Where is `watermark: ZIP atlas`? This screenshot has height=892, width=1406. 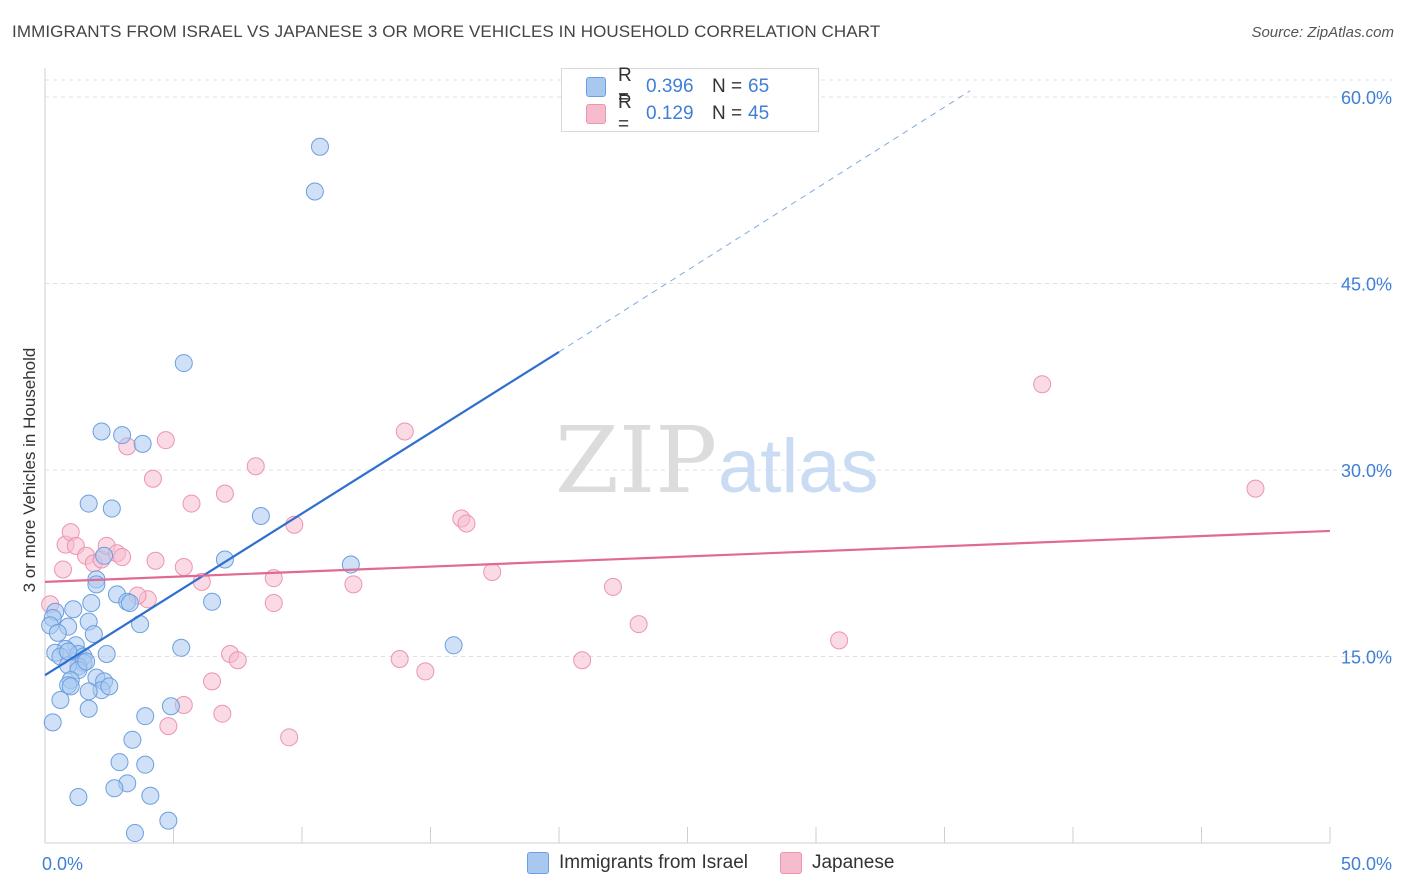 watermark: ZIP atlas is located at coordinates (717, 460).